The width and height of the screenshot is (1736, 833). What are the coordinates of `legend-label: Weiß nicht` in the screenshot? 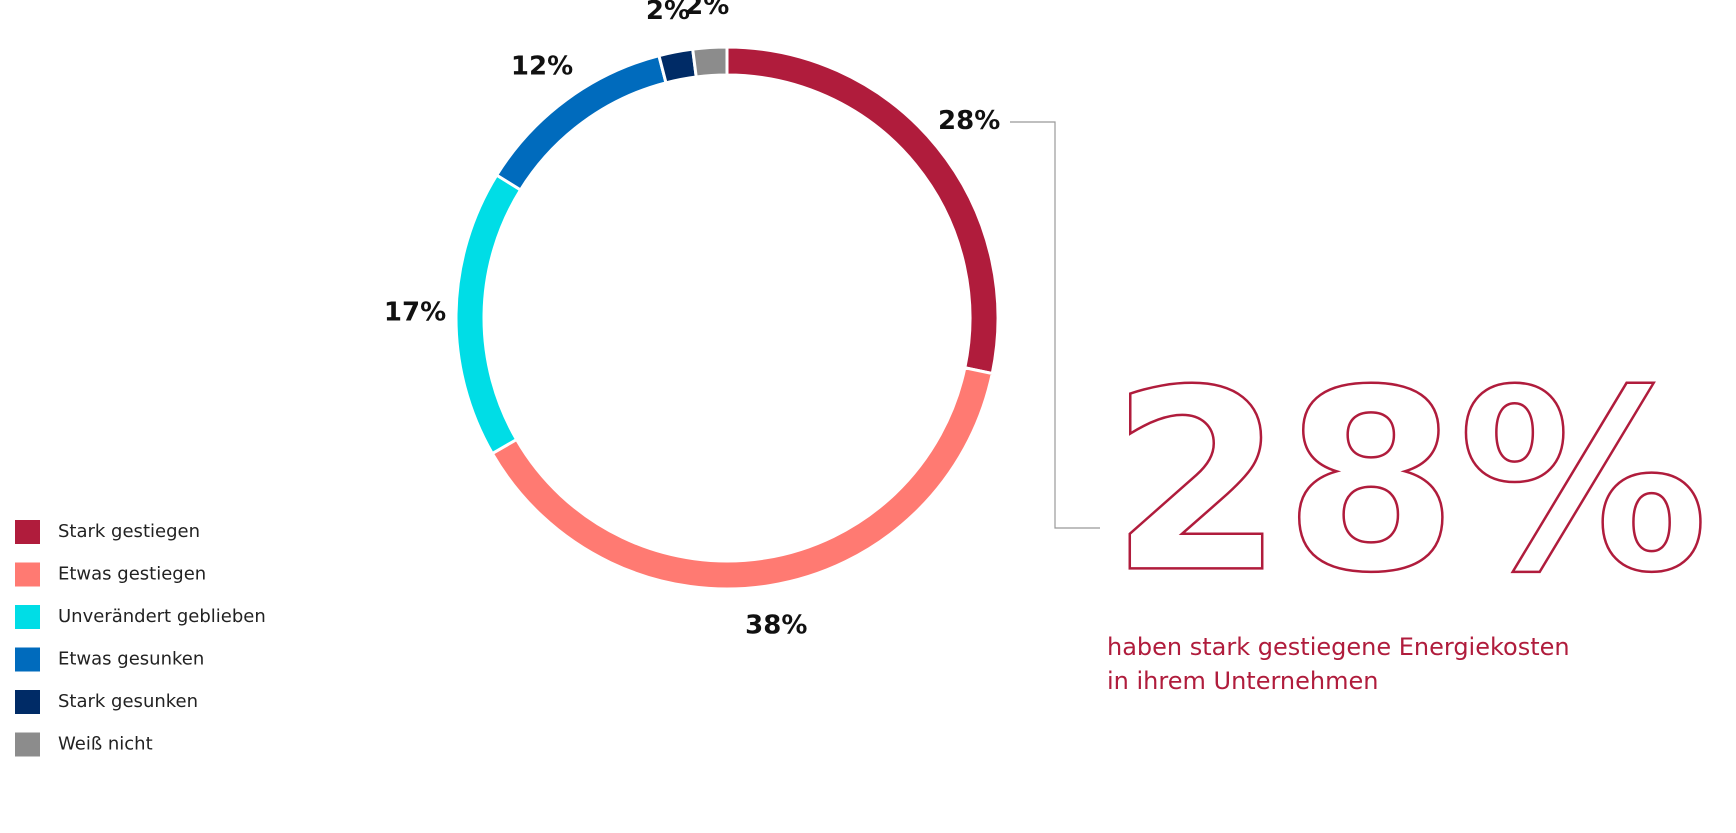 It's located at (105, 744).